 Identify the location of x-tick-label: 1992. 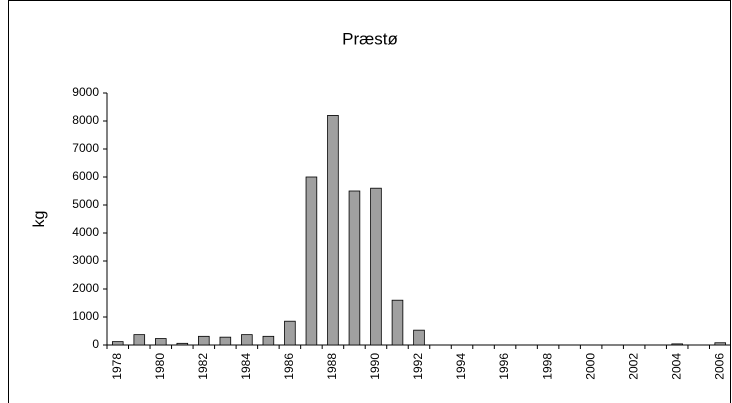
(418, 366).